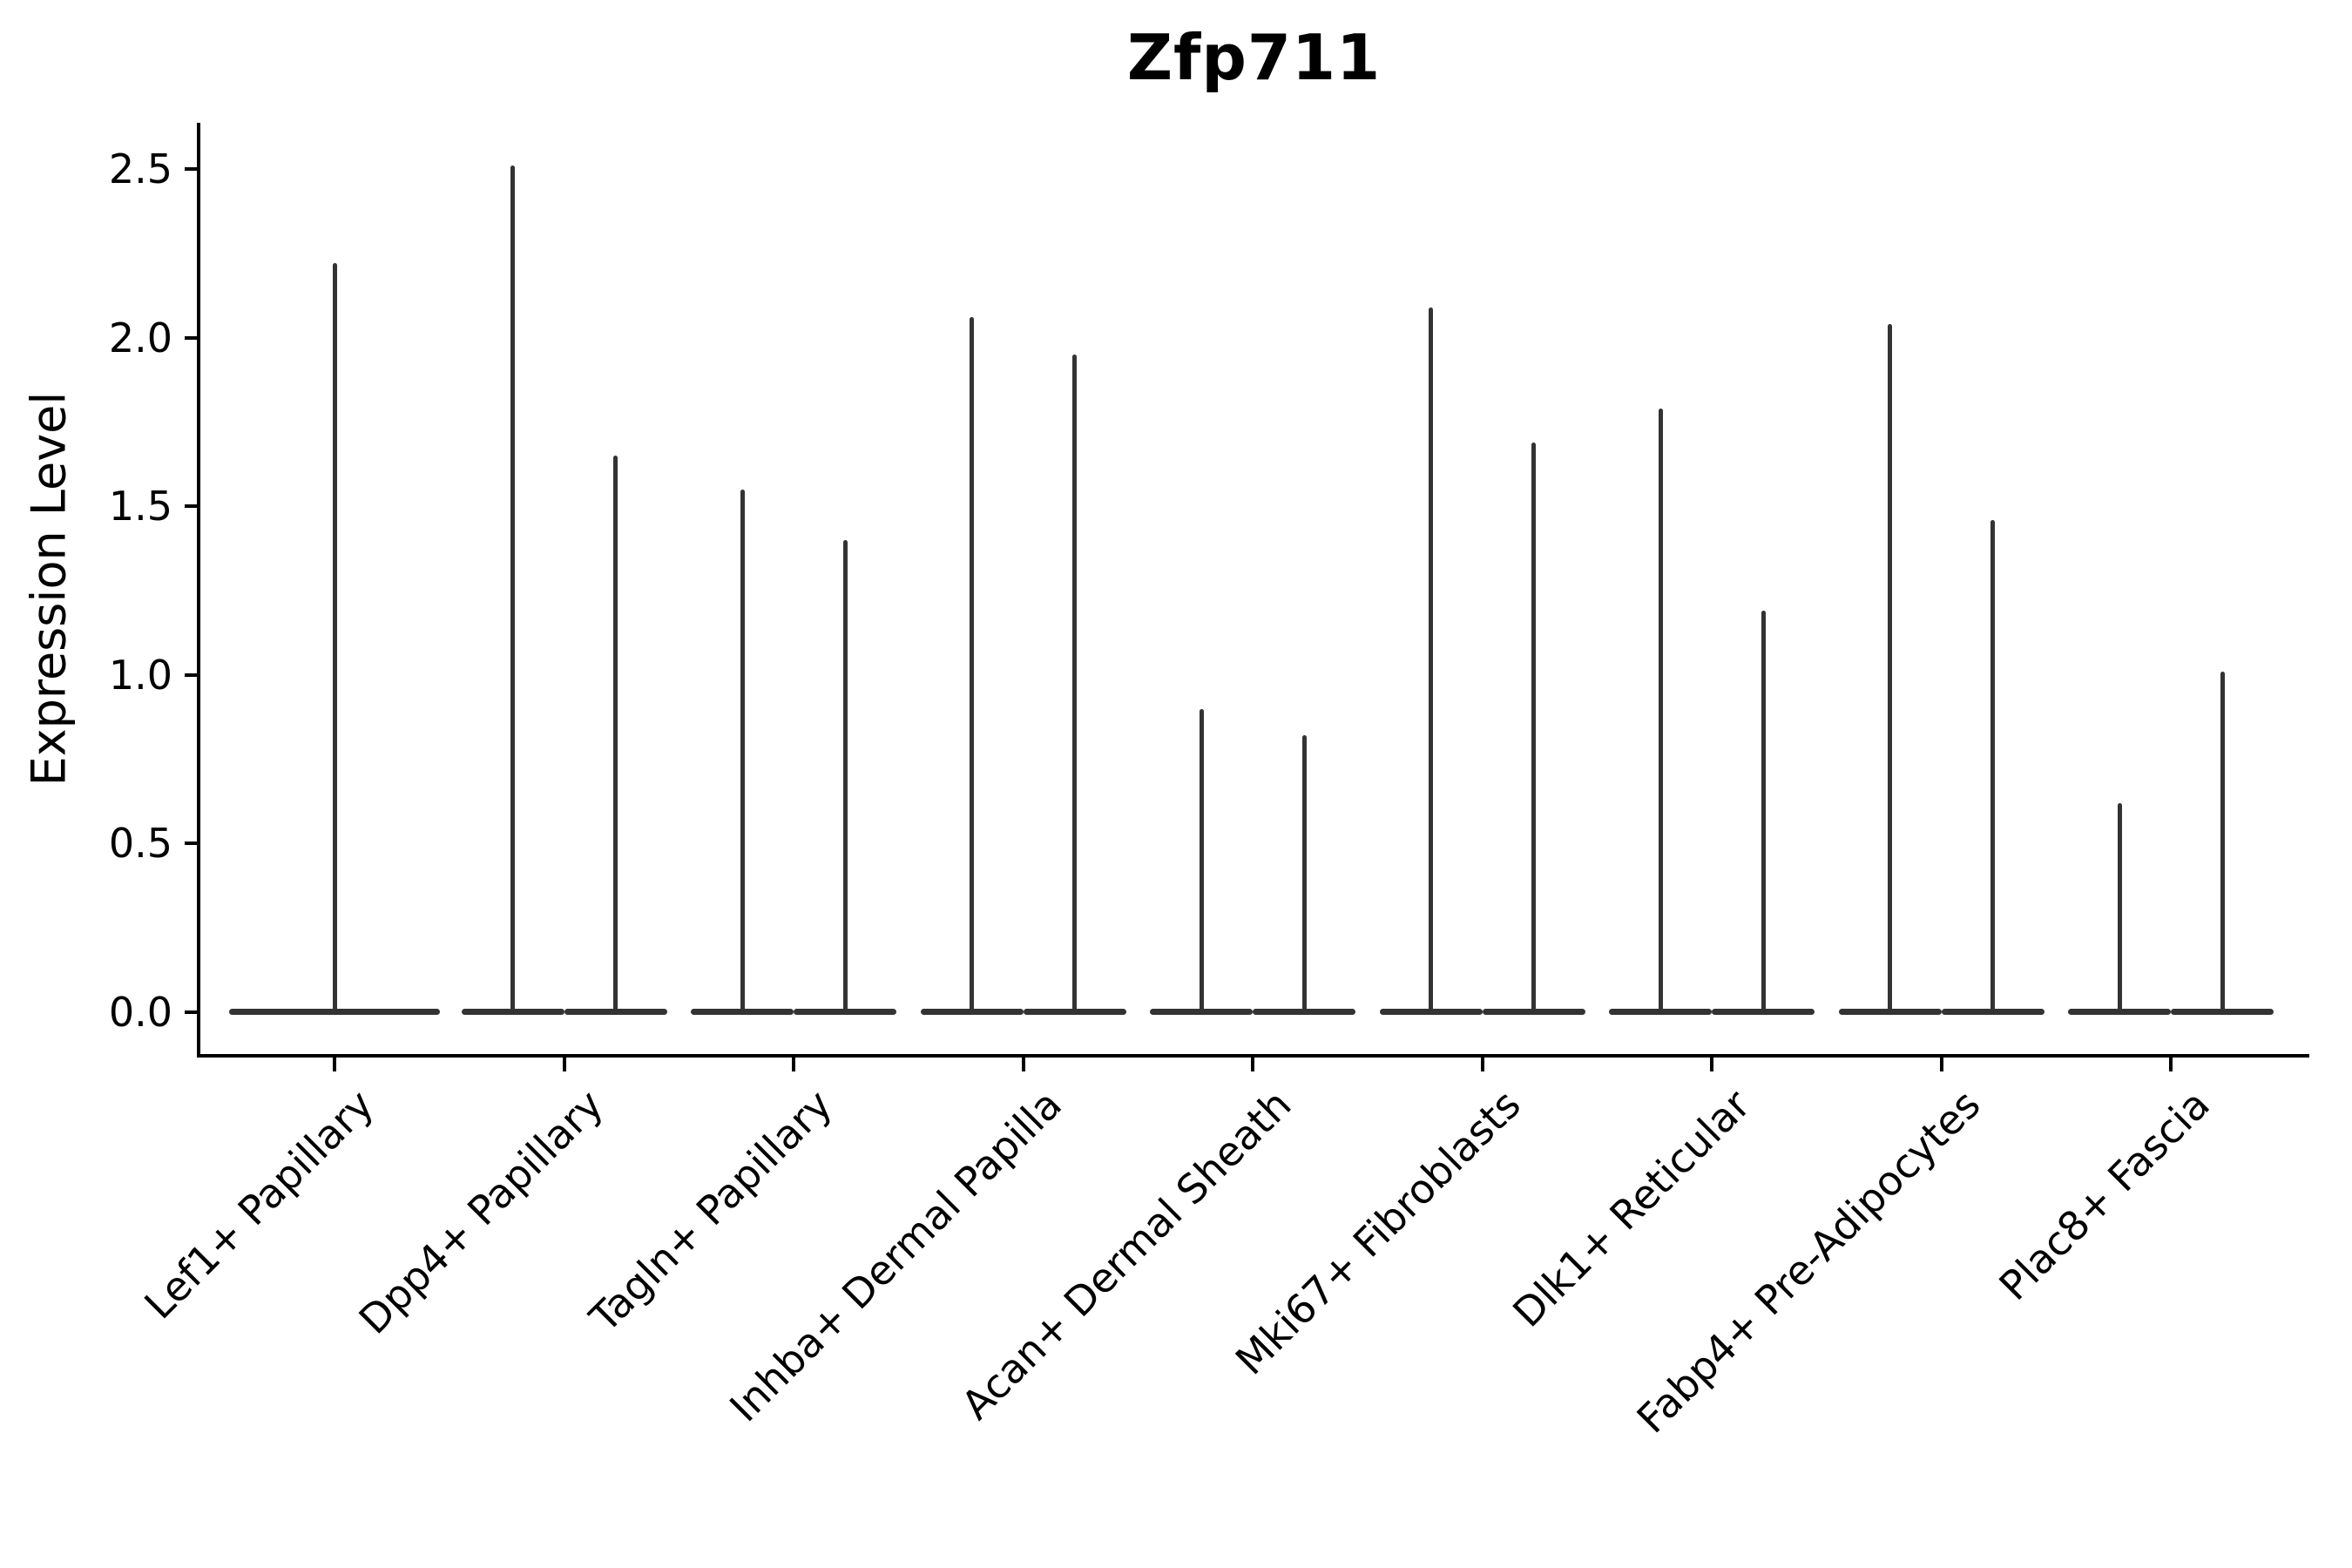  What do you see at coordinates (140, 169) in the screenshot?
I see `y-tick-label: 2.5` at bounding box center [140, 169].